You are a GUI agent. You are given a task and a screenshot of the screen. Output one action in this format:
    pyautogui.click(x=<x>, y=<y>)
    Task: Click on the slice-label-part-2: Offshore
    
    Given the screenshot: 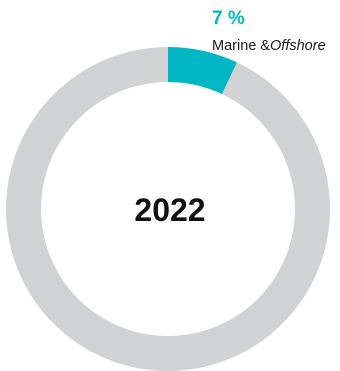 What is the action you would take?
    pyautogui.click(x=298, y=46)
    